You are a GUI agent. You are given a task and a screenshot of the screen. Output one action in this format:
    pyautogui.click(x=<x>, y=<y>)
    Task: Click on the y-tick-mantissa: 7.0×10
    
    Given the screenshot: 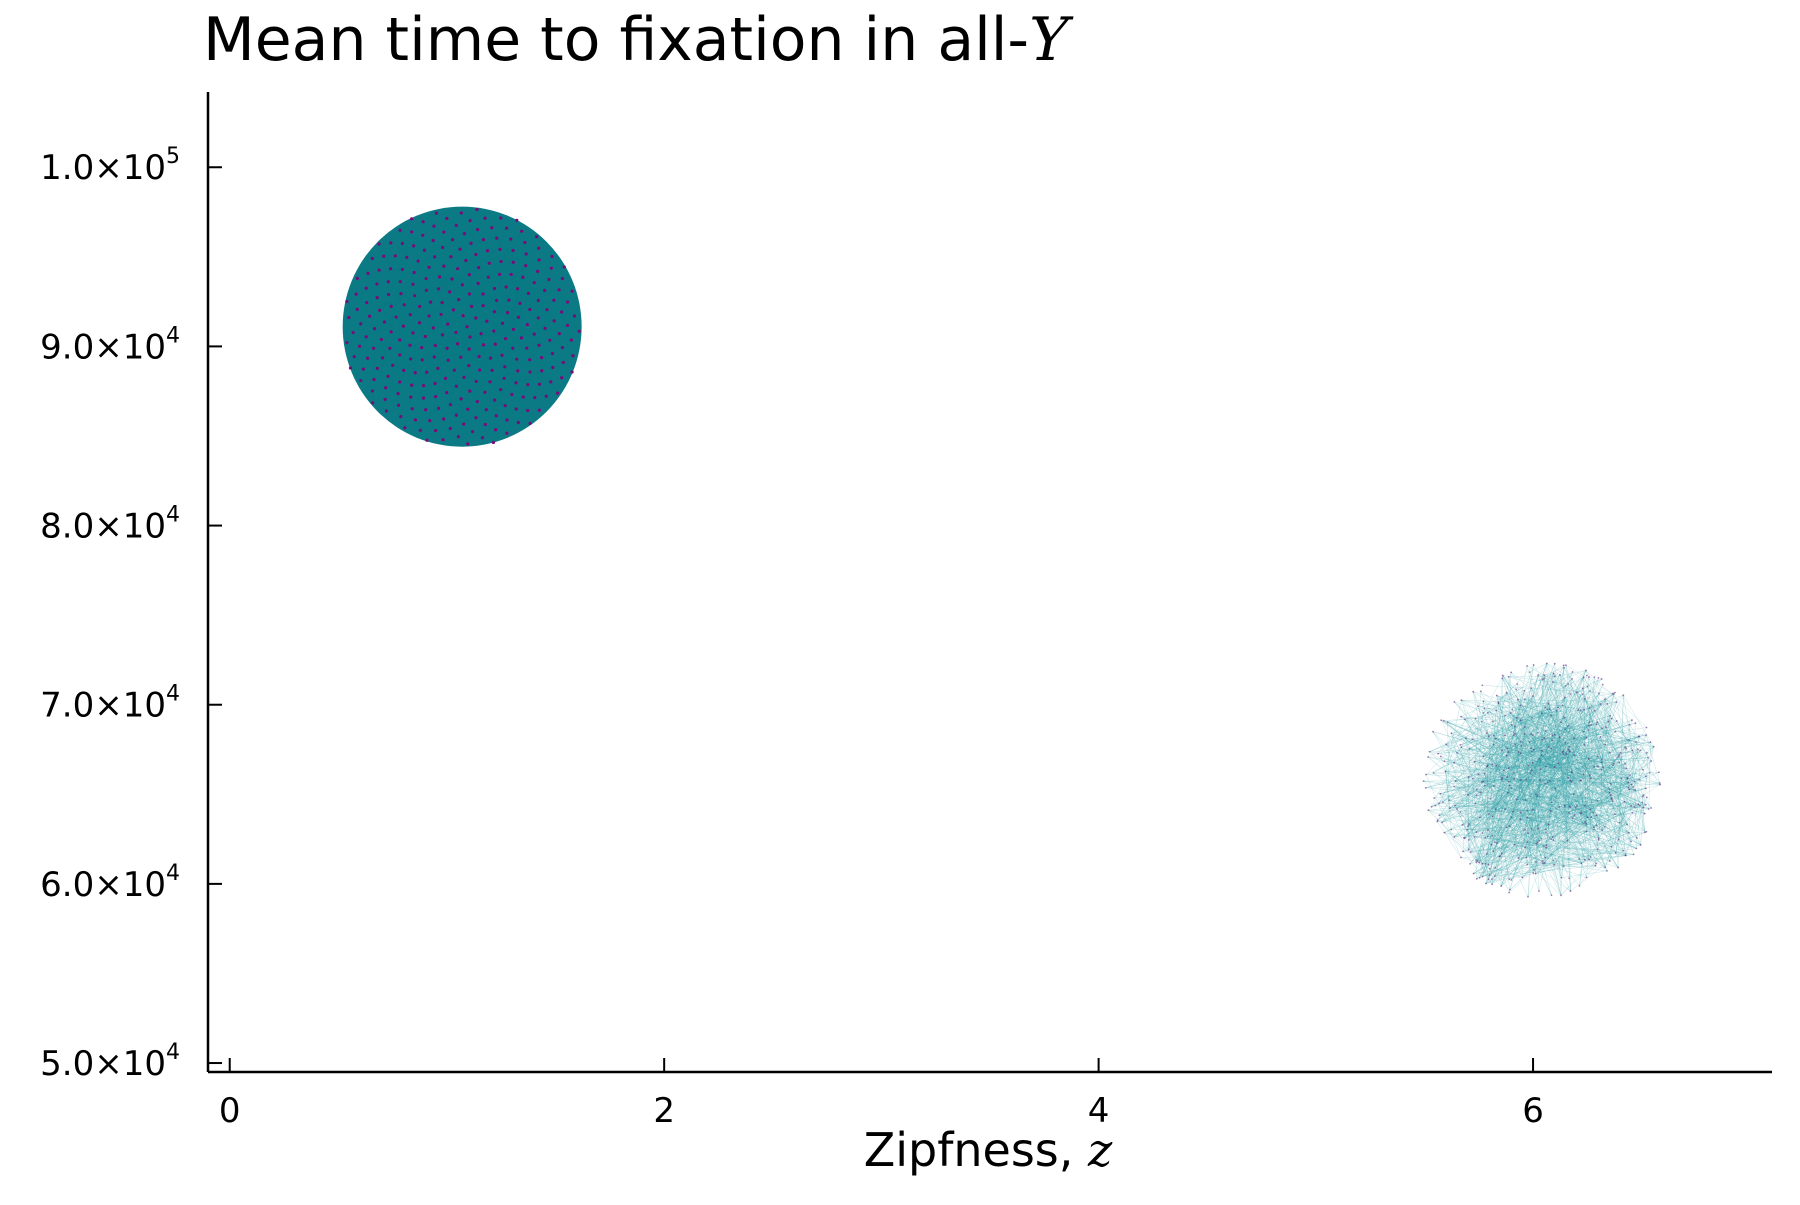 What is the action you would take?
    pyautogui.click(x=103, y=706)
    